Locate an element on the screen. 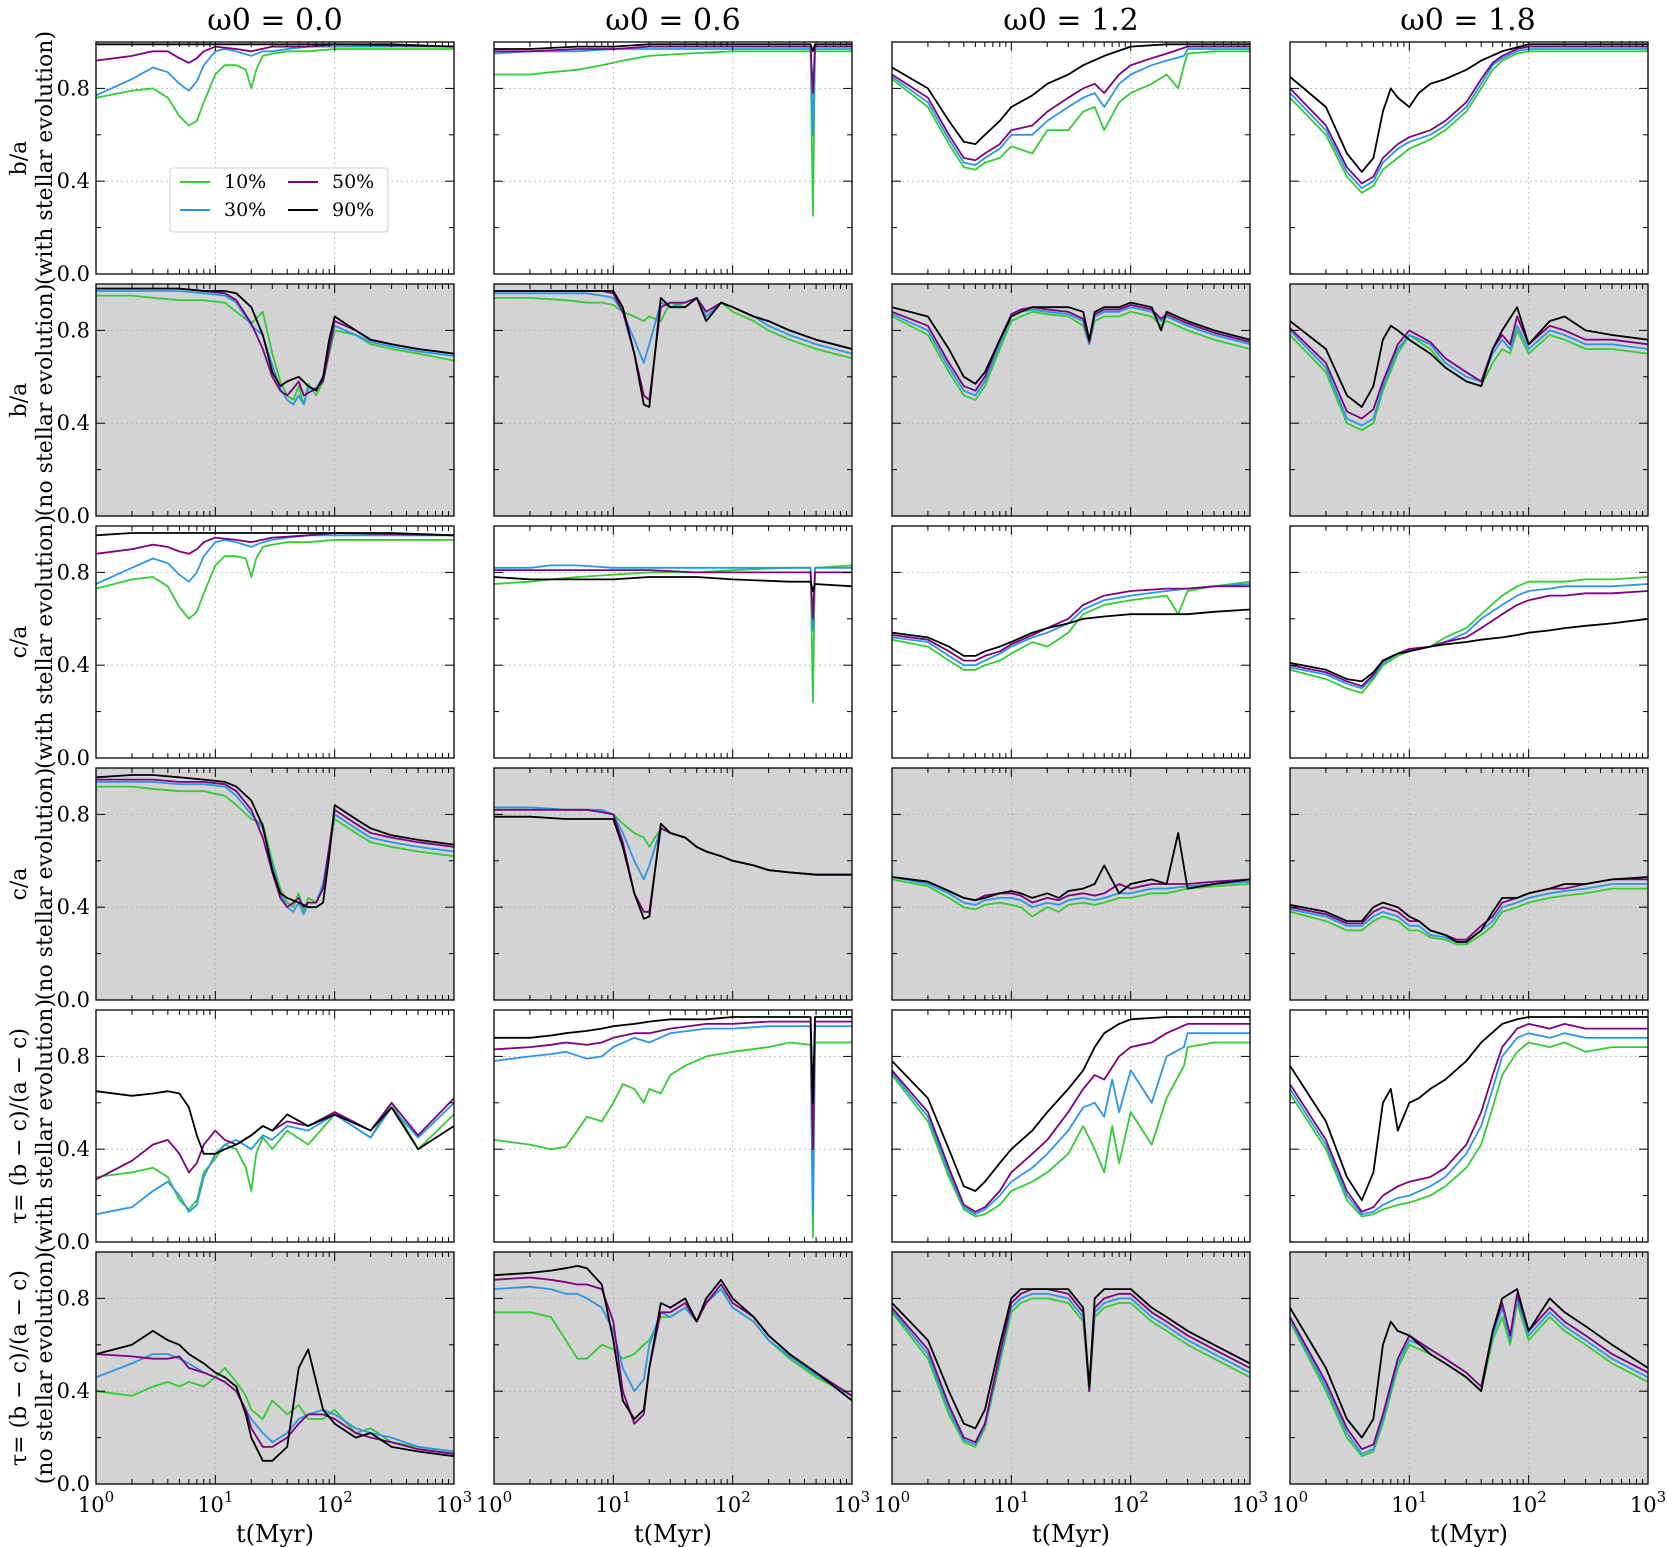  column-titles: ω0 = 0.0 ω0 = 0.6 ω0 = 1.2 ω0 = 1.8 is located at coordinates (871, 20).